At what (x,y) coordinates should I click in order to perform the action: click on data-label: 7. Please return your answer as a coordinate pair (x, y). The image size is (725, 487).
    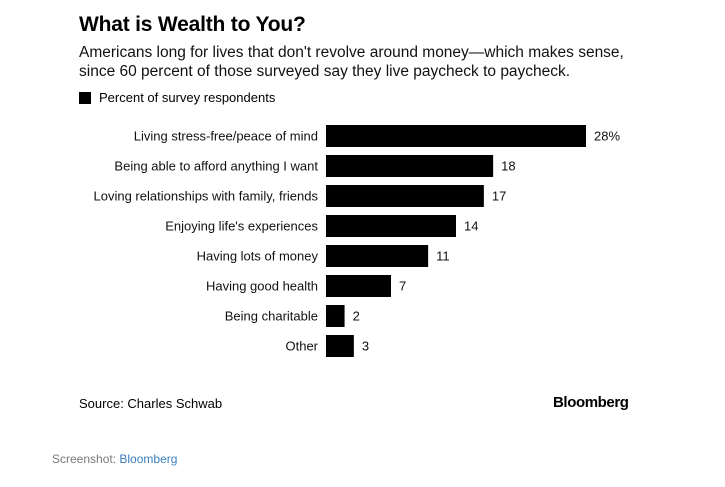
    Looking at the image, I should click on (402, 286).